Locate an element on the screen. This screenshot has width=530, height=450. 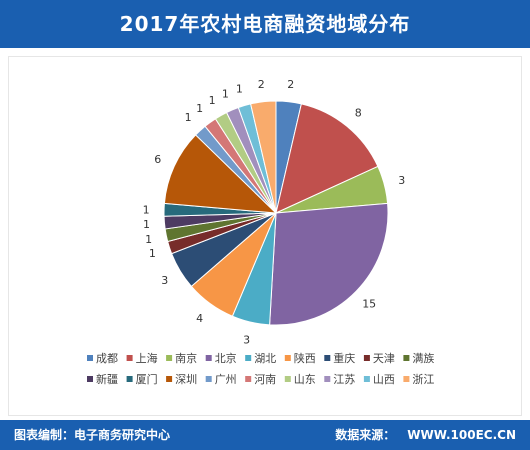
data-label-深圳: 6 is located at coordinates (157, 159).